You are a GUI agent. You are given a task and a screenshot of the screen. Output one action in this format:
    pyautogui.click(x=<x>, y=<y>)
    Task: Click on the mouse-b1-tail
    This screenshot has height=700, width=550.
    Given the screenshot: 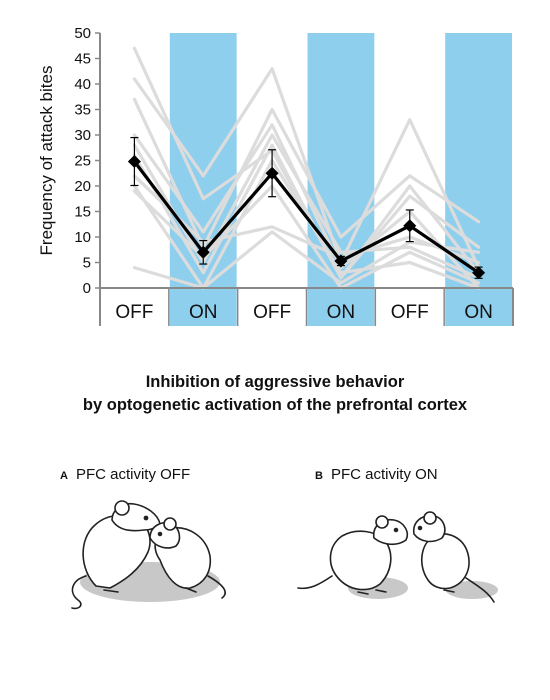 What is the action you would take?
    pyautogui.click(x=315, y=582)
    